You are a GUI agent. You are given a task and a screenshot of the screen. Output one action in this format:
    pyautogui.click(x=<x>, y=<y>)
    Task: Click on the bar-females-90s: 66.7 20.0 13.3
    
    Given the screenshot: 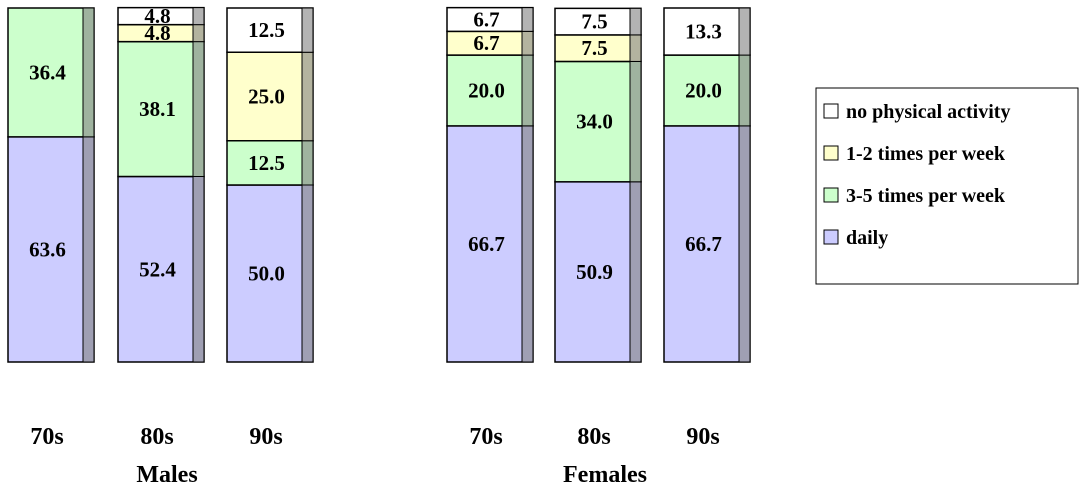 What is the action you would take?
    pyautogui.click(x=707, y=185)
    